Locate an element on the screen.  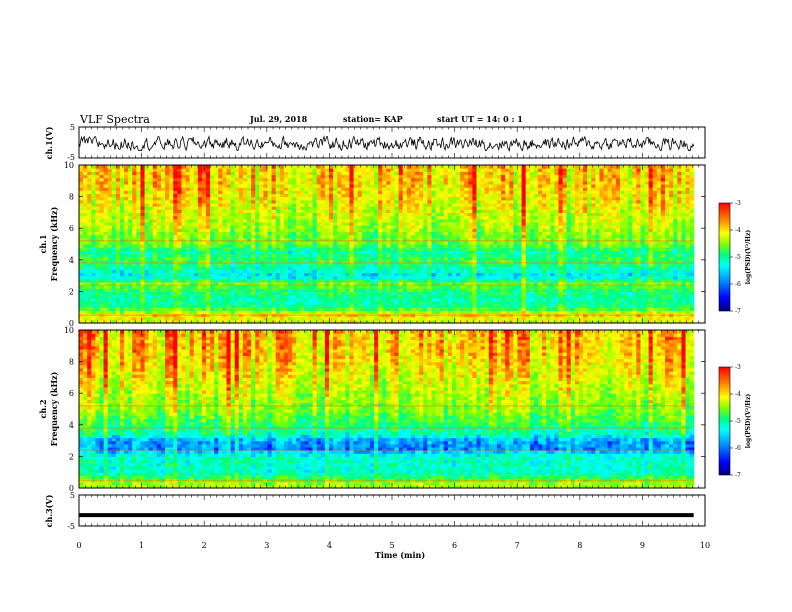
ch1-waveform-ylabel: ch.1(V) is located at coordinates (49, 142).